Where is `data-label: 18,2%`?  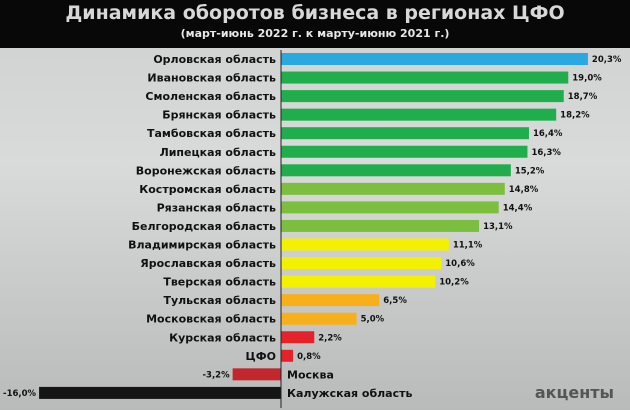
data-label: 18,2% is located at coordinates (575, 116).